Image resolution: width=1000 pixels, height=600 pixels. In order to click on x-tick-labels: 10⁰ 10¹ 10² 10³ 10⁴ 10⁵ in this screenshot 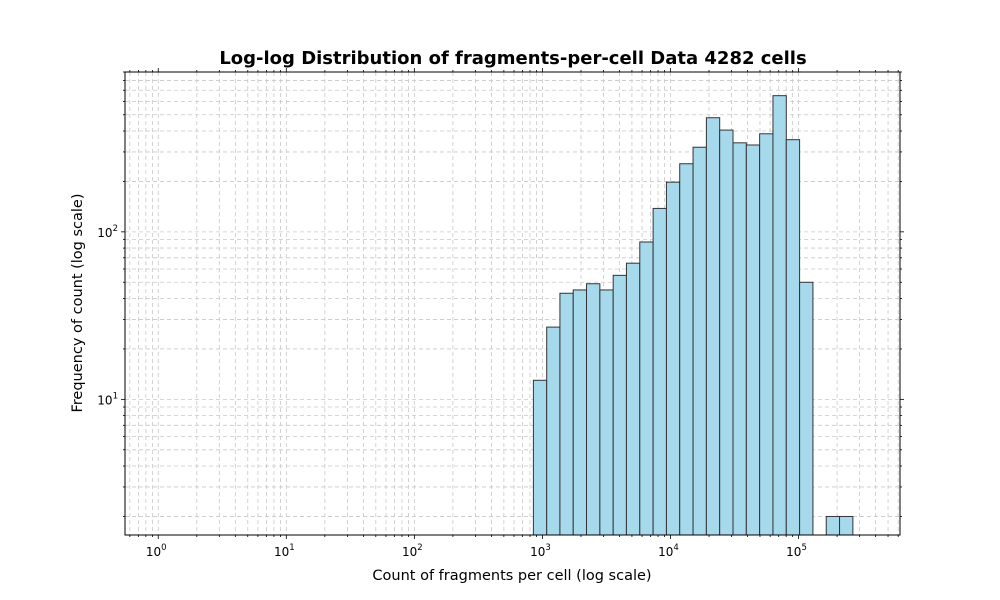, I will do `click(476, 551)`.